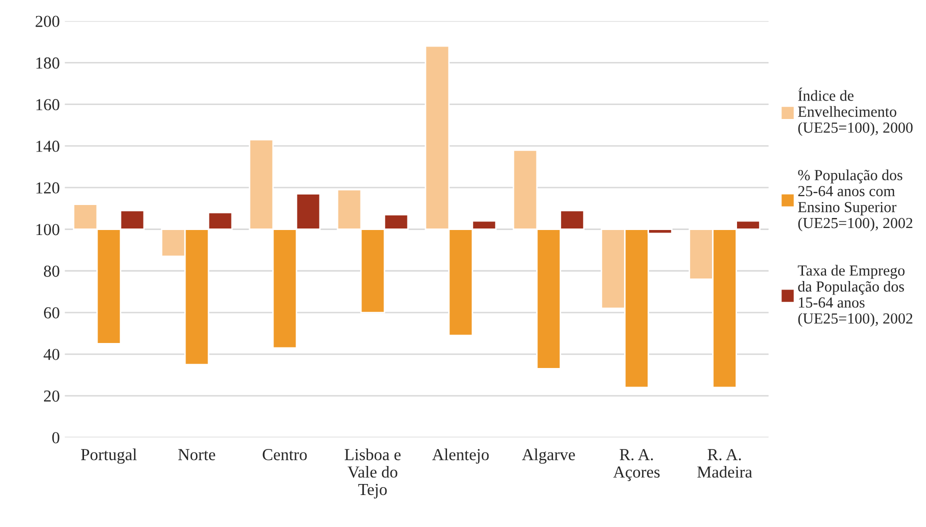  I want to click on legend-label: % População dos 25-64 anos com Ensino Superior (UE25=100), 2002, so click(855, 201).